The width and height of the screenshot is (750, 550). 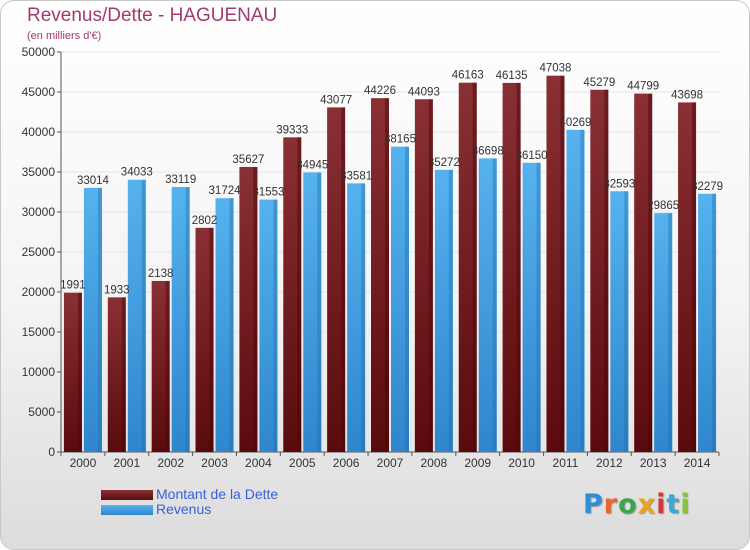 What do you see at coordinates (643, 87) in the screenshot?
I see `data-label-debt: 44799` at bounding box center [643, 87].